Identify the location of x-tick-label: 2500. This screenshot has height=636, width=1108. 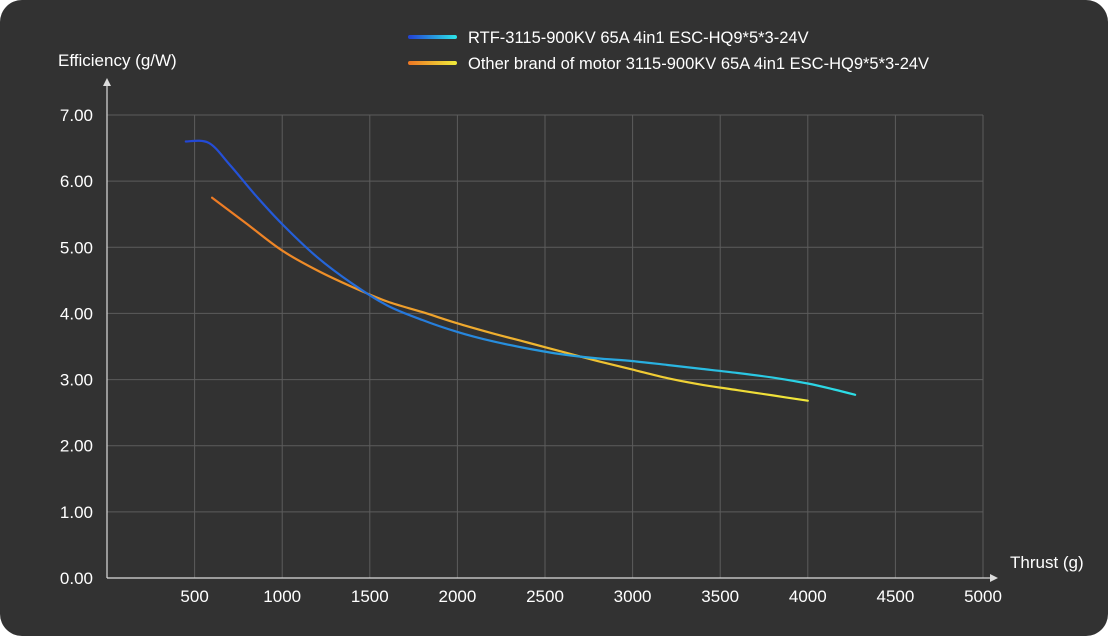
(545, 596).